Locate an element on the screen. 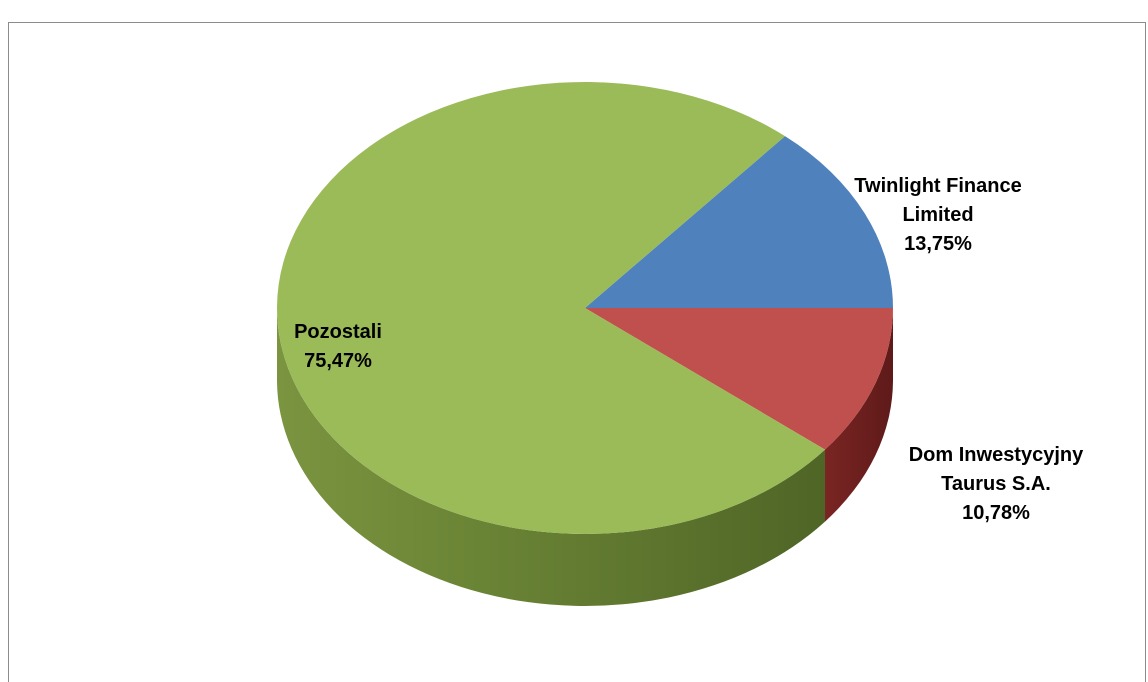 The width and height of the screenshot is (1148, 682). slice-label-taurus: Dom Inwestycyjny Taurus S.A. 10,78% is located at coordinates (996, 484).